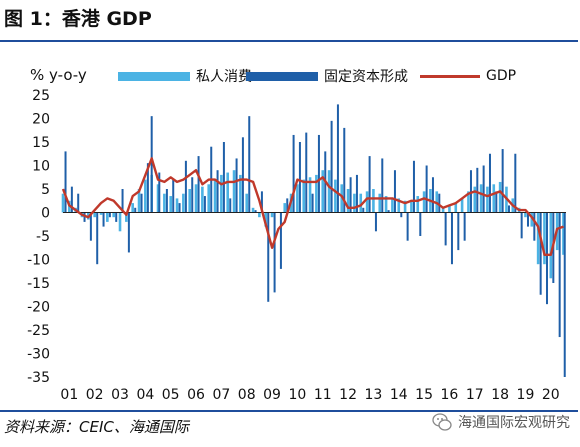  What do you see at coordinates (399, 395) in the screenshot?
I see `x-tick-label: 14` at bounding box center [399, 395].